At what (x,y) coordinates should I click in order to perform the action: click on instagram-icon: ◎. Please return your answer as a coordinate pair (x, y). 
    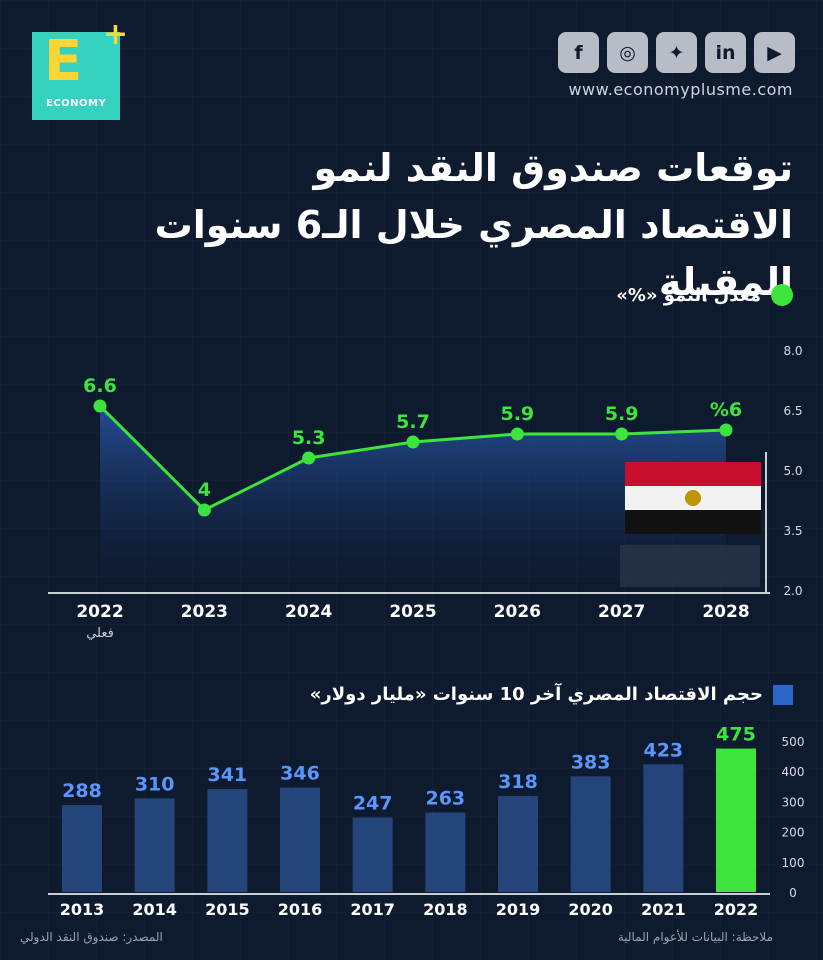
    Looking at the image, I should click on (627, 52).